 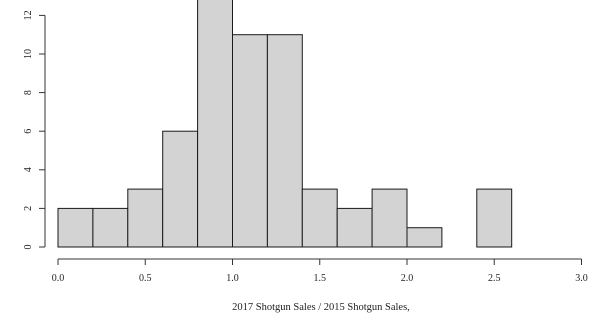 I want to click on x-tick-label: 1.0, so click(x=232, y=278).